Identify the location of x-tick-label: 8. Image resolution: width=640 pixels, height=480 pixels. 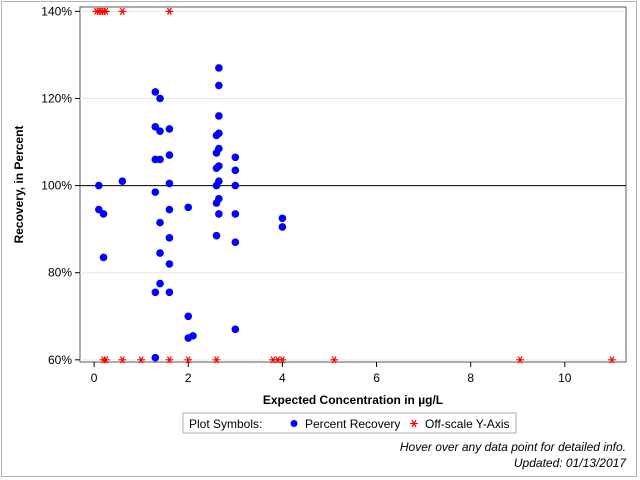
(470, 378).